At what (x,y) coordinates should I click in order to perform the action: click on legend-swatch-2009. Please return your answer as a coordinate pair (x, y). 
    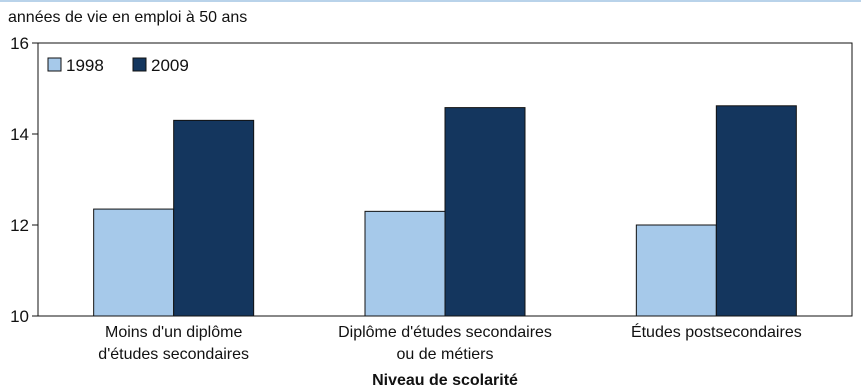
    Looking at the image, I should click on (139, 64).